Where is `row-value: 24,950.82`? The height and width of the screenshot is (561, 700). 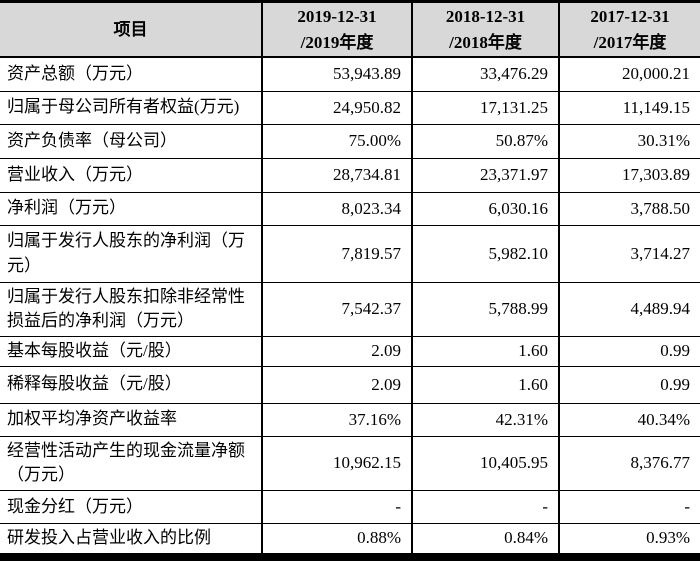 row-value: 24,950.82 is located at coordinates (336, 107).